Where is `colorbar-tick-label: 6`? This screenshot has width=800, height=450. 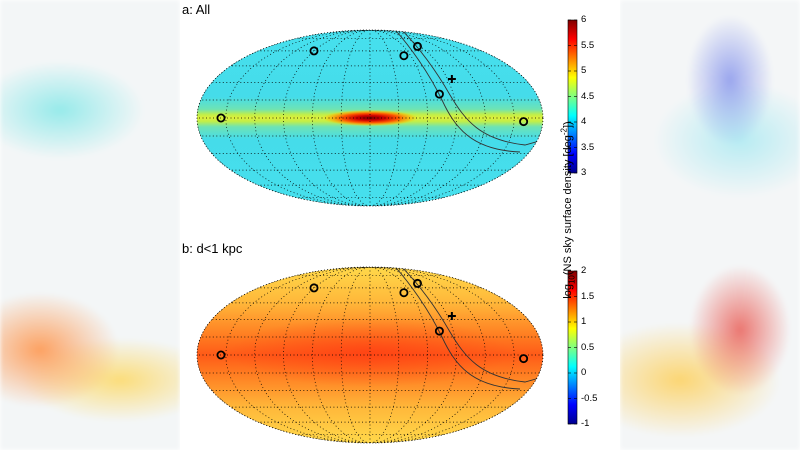 colorbar-tick-label: 6 is located at coordinates (584, 19).